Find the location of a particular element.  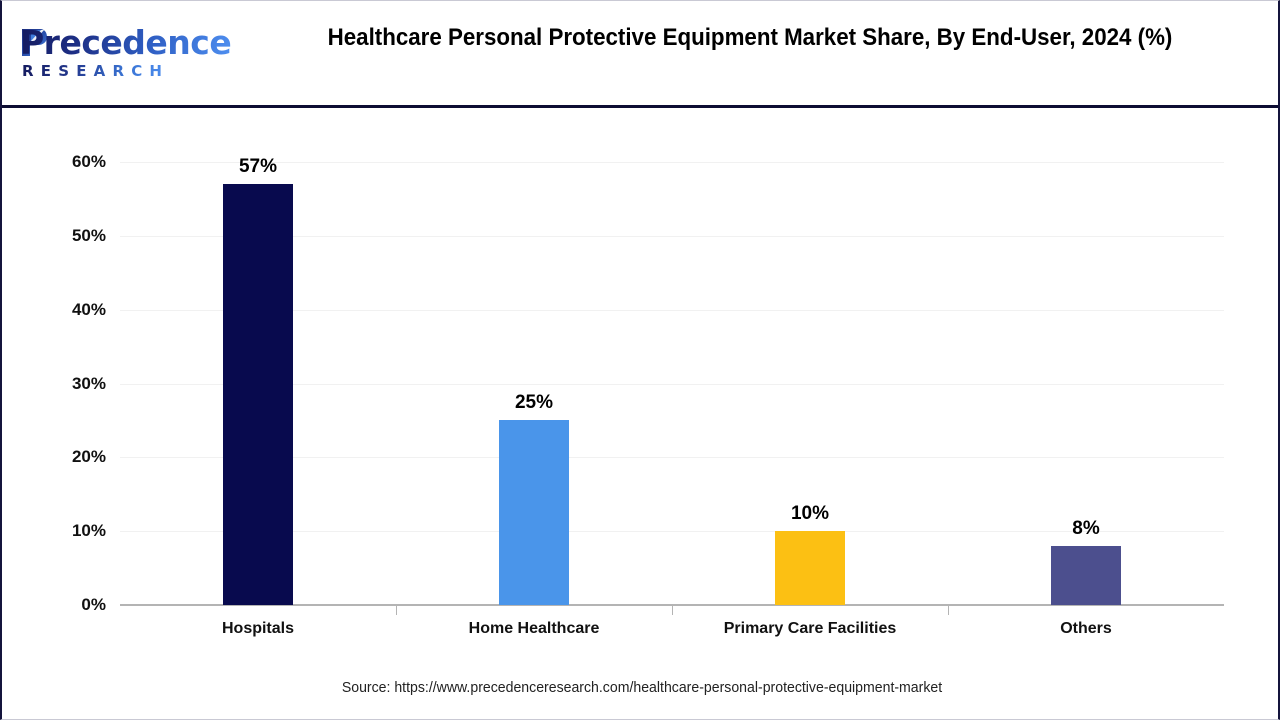

bar-value-label: 8% is located at coordinates (1086, 528).